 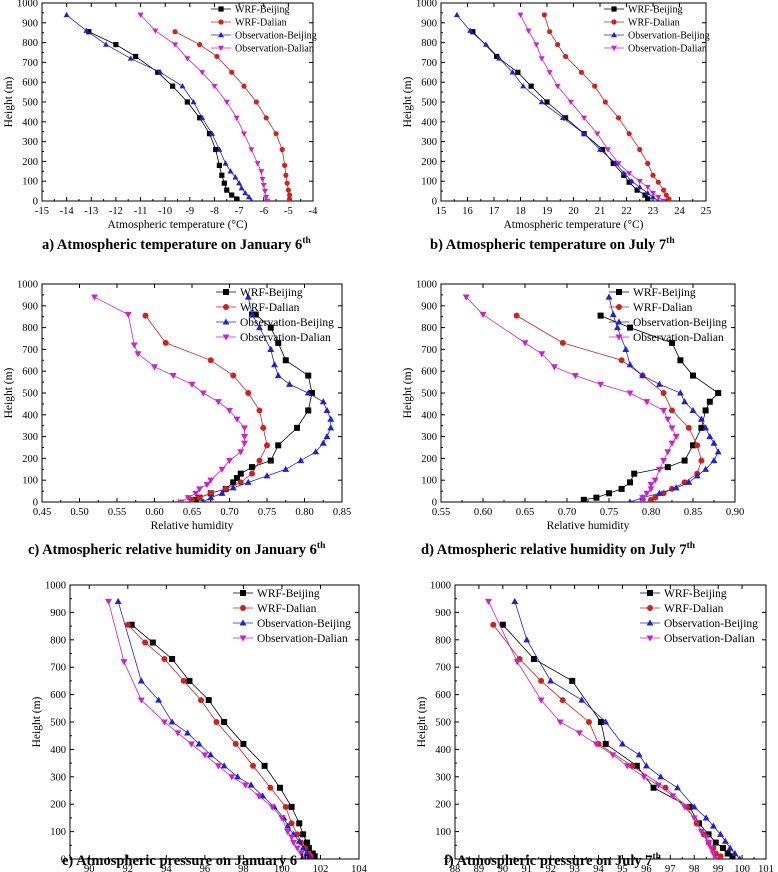 I want to click on x-tick-label: 99, so click(x=718, y=868).